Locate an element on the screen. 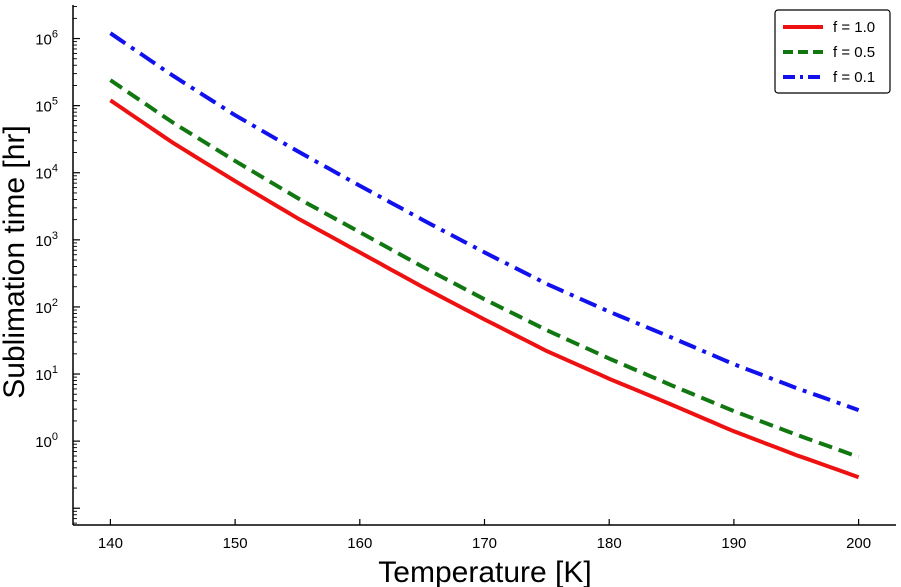 This screenshot has height=587, width=901. legend-label-1: f = 1.0 is located at coordinates (854, 27).